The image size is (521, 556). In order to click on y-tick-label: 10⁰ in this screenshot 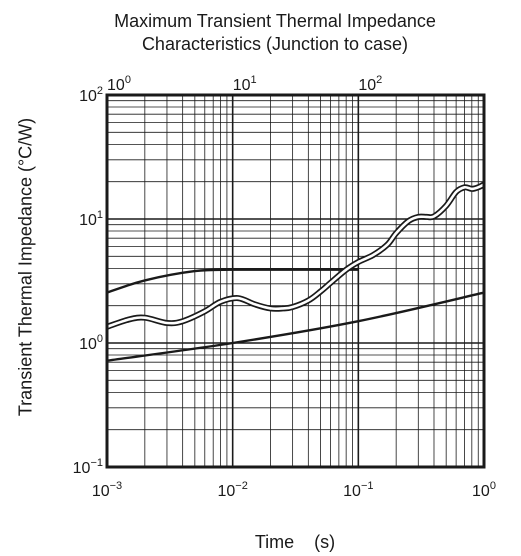, I will do `click(91, 343)`.